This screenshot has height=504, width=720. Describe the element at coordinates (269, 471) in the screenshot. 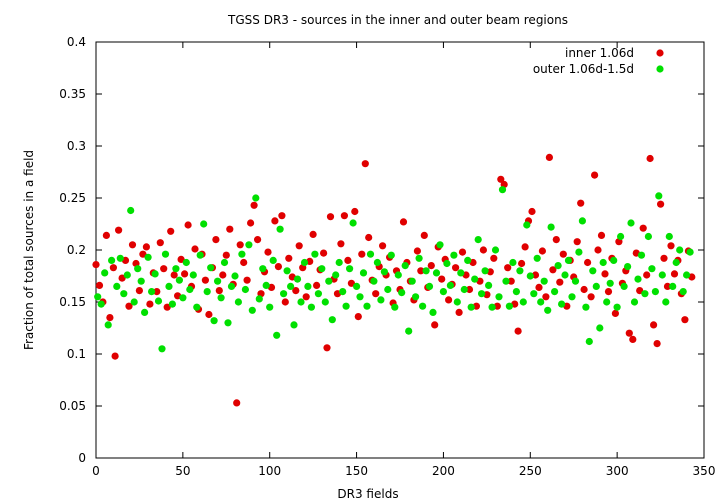

I see `x-tick-label: 100` at that location.